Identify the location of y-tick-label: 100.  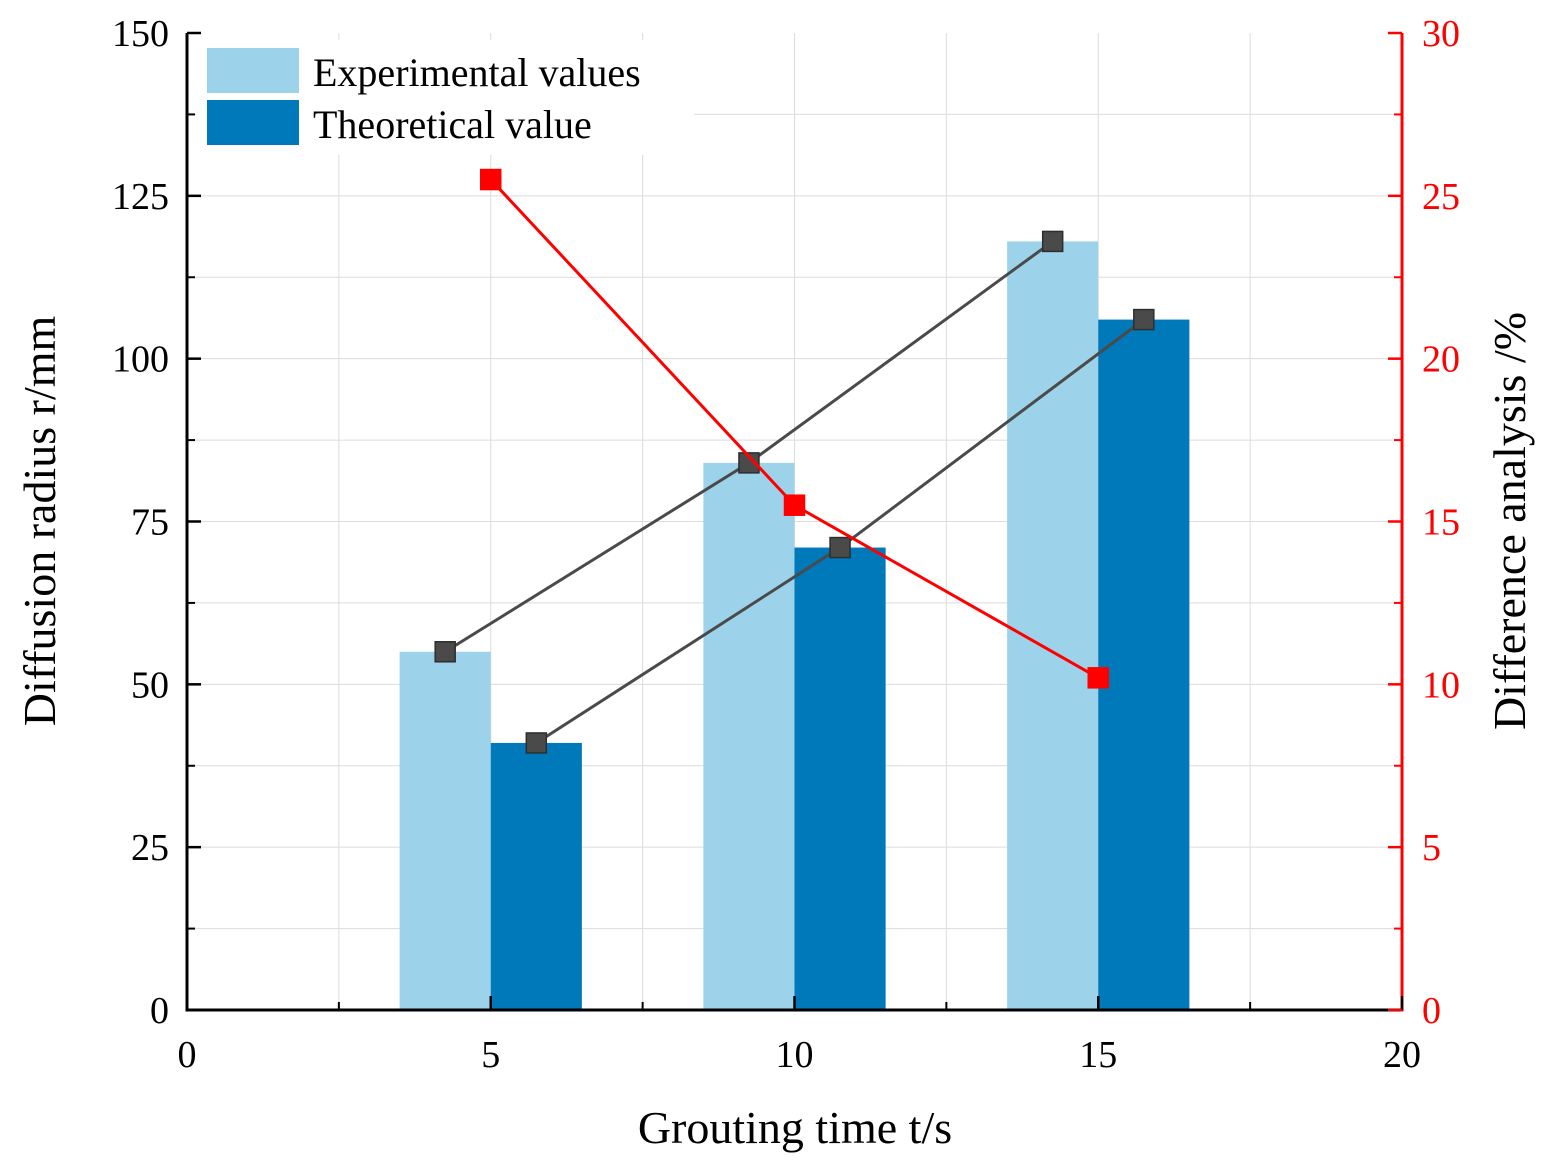
(140, 360).